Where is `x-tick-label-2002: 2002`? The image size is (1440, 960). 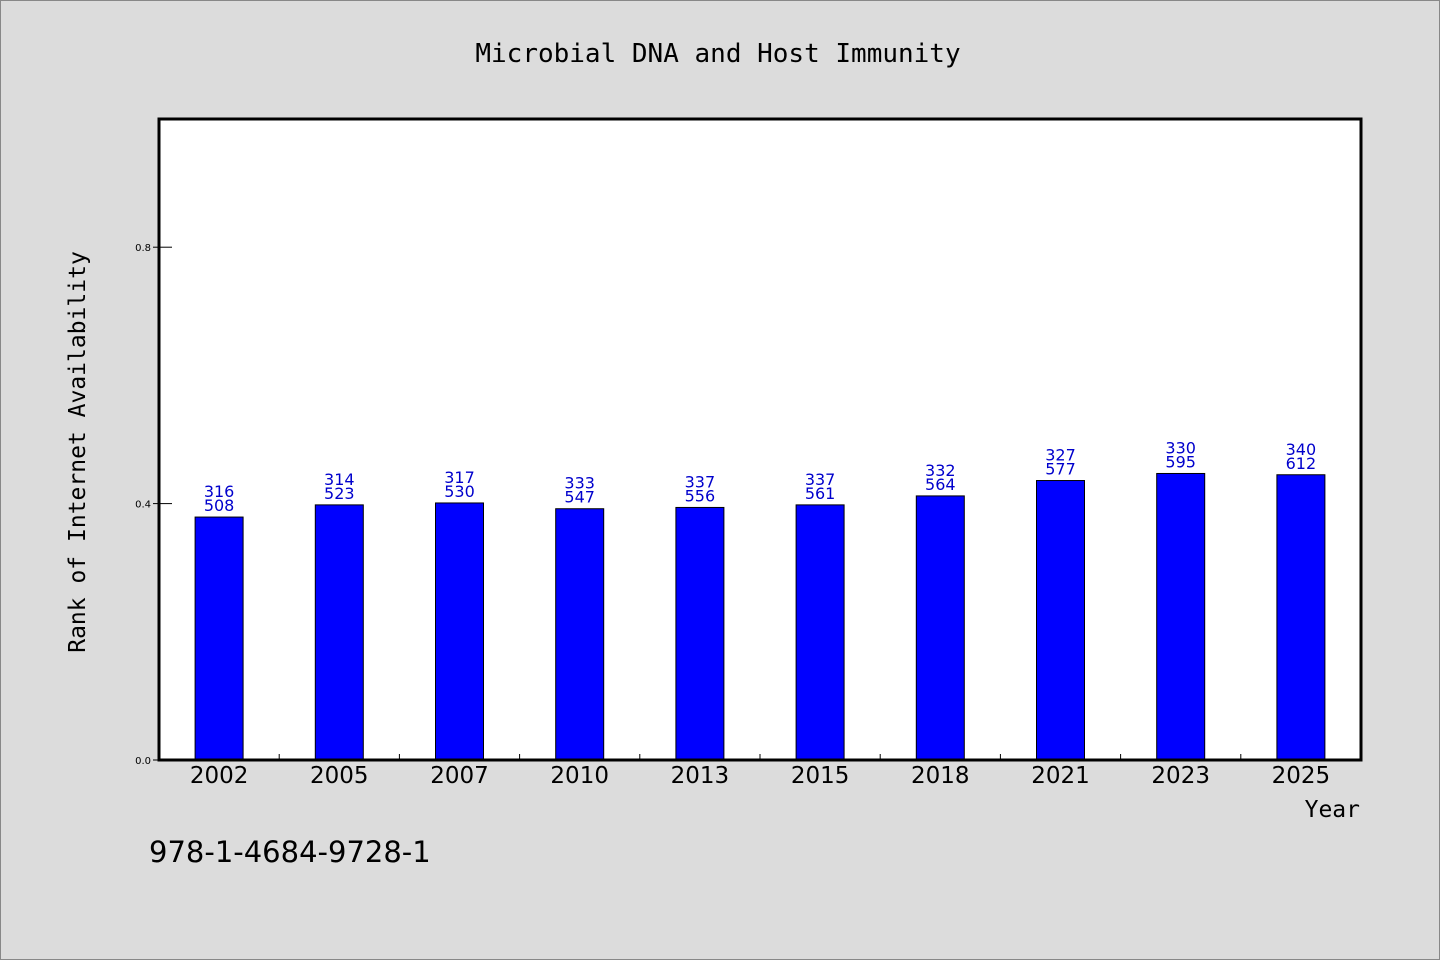 x-tick-label-2002: 2002 is located at coordinates (219, 776).